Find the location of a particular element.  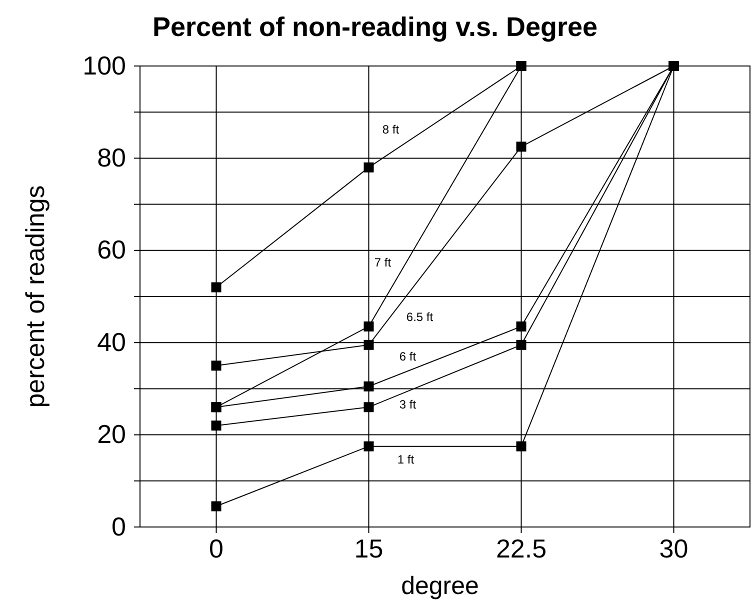

x-tick-label: 0 is located at coordinates (216, 548).